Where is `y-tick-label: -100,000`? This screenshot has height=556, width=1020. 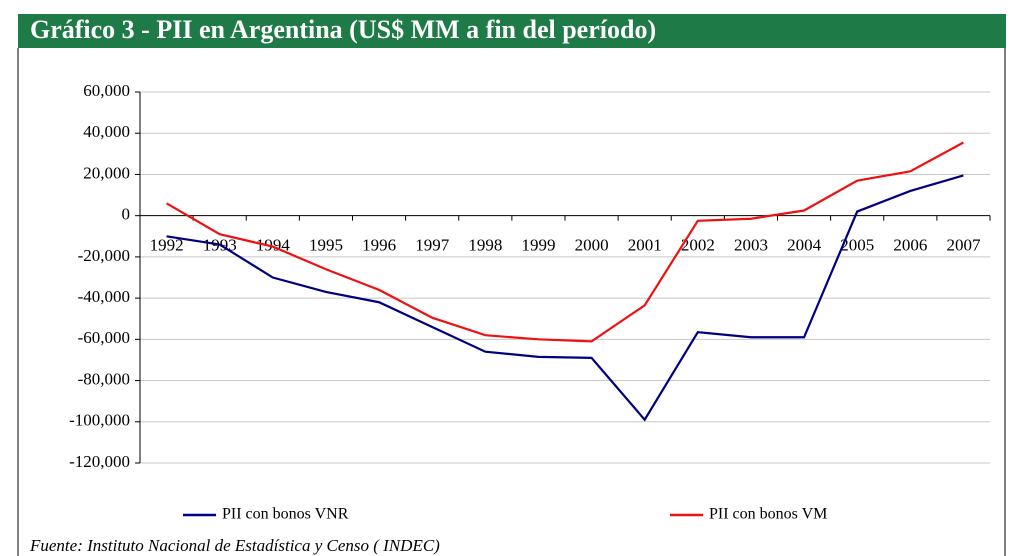 y-tick-label: -100,000 is located at coordinates (99, 420).